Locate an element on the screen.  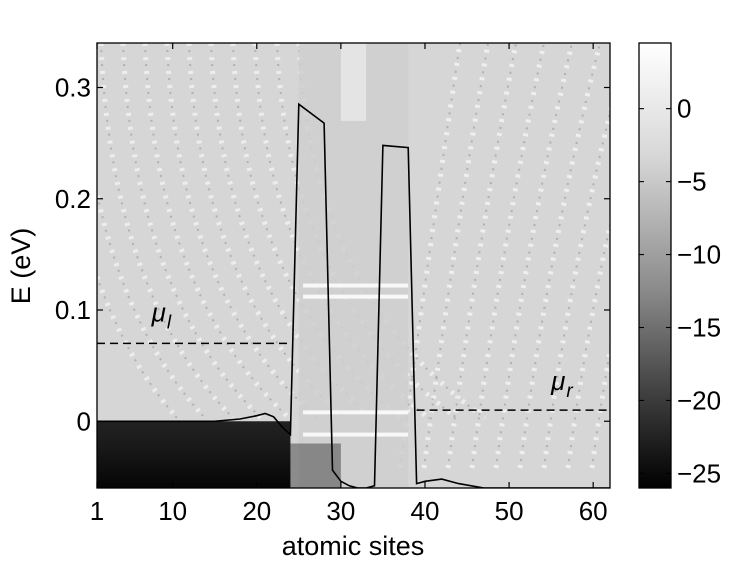
y-tick-label: 0 is located at coordinates (84, 421).